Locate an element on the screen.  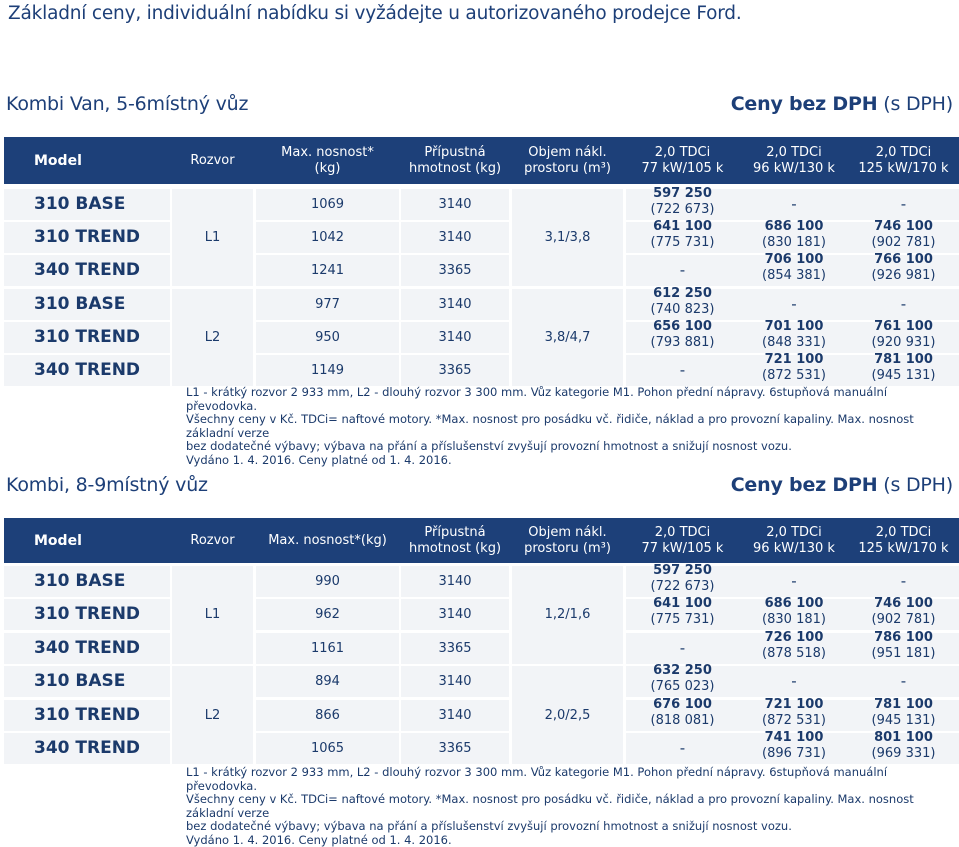
cell-nosnost: 1149 is located at coordinates (327, 370).